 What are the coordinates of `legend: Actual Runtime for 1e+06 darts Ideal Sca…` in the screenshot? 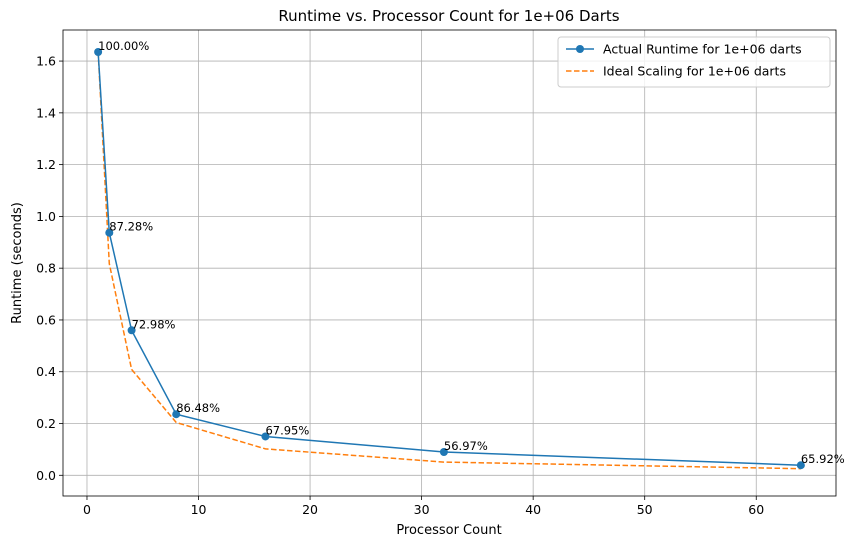 It's located at (694, 62).